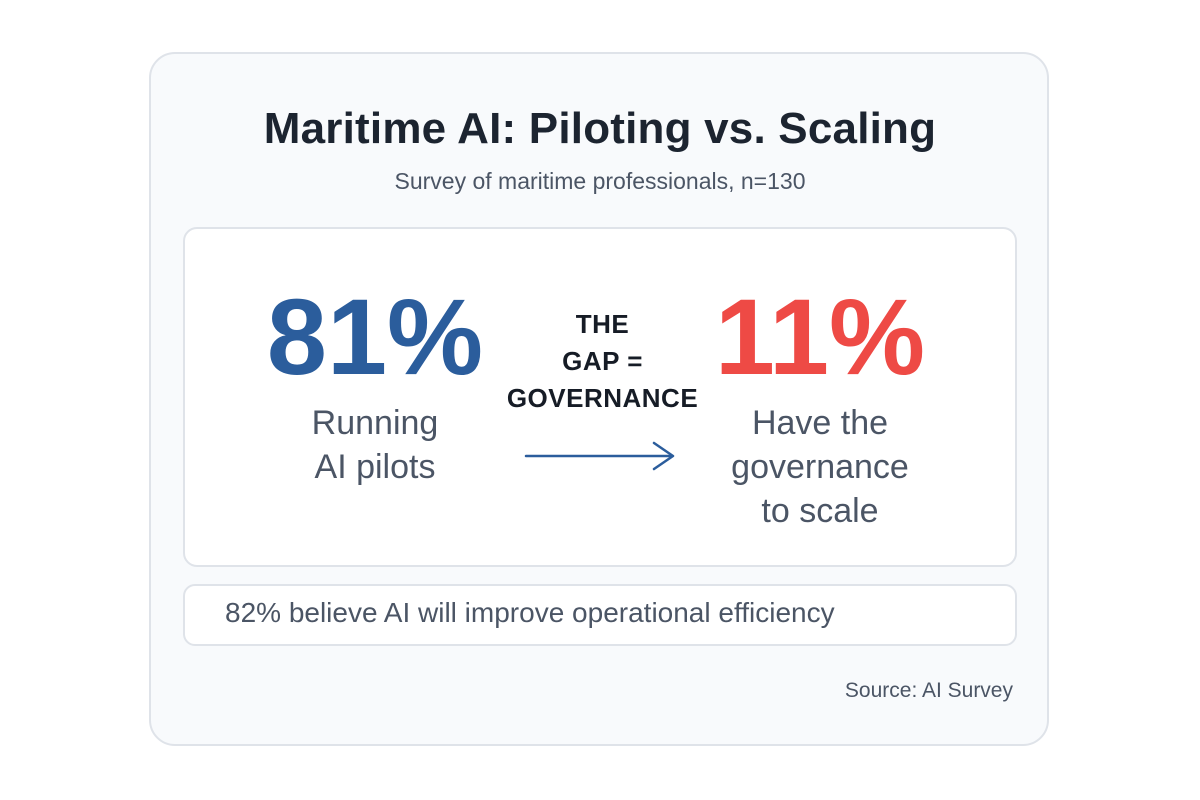 This screenshot has height=800, width=1200. What do you see at coordinates (375, 445) in the screenshot?
I see `stat-label-pilots: Running AI pilots` at bounding box center [375, 445].